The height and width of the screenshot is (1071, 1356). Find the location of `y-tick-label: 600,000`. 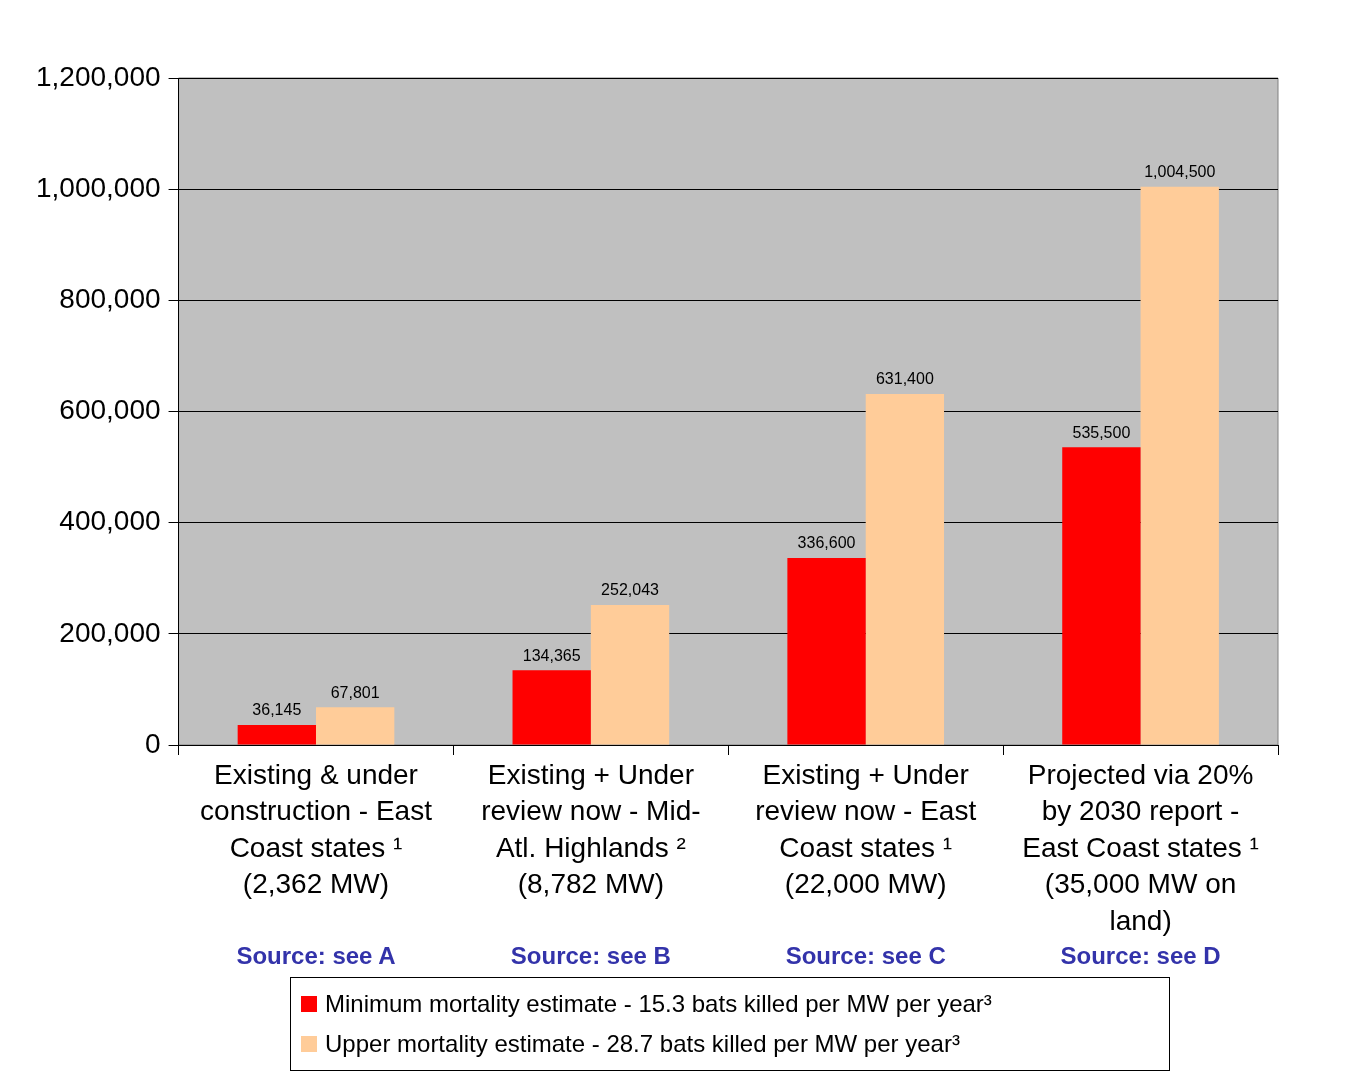

y-tick-label: 600,000 is located at coordinates (110, 410).